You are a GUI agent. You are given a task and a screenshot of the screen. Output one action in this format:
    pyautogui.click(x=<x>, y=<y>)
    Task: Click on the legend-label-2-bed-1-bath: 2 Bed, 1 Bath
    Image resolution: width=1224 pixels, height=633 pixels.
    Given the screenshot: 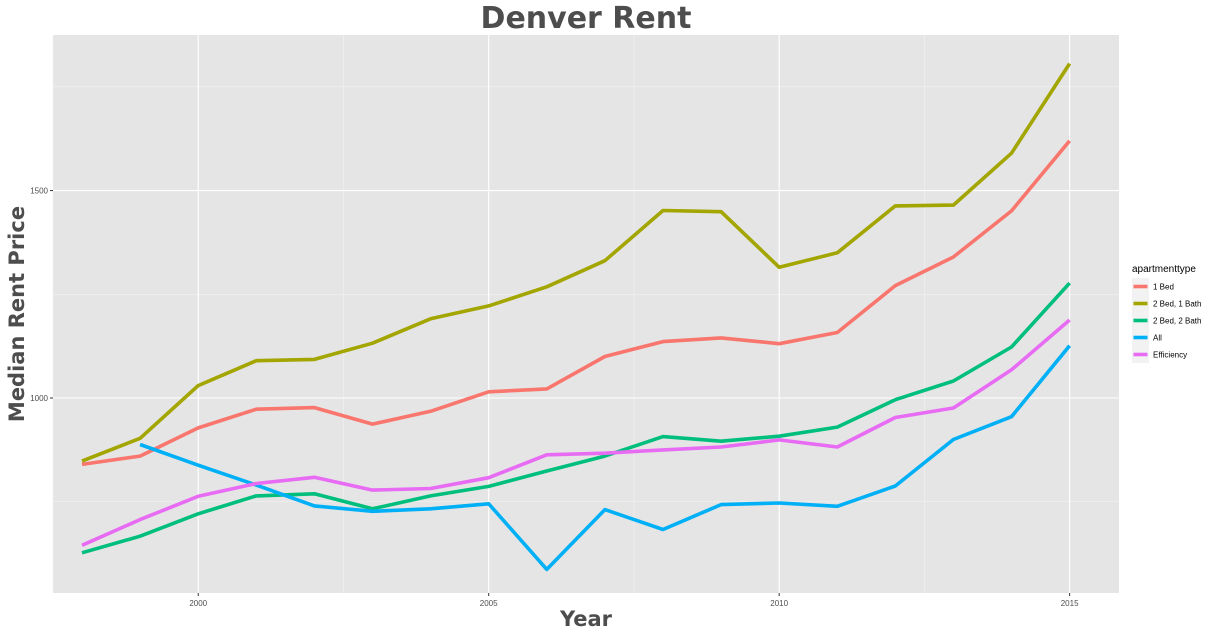 What is the action you would take?
    pyautogui.click(x=1177, y=304)
    